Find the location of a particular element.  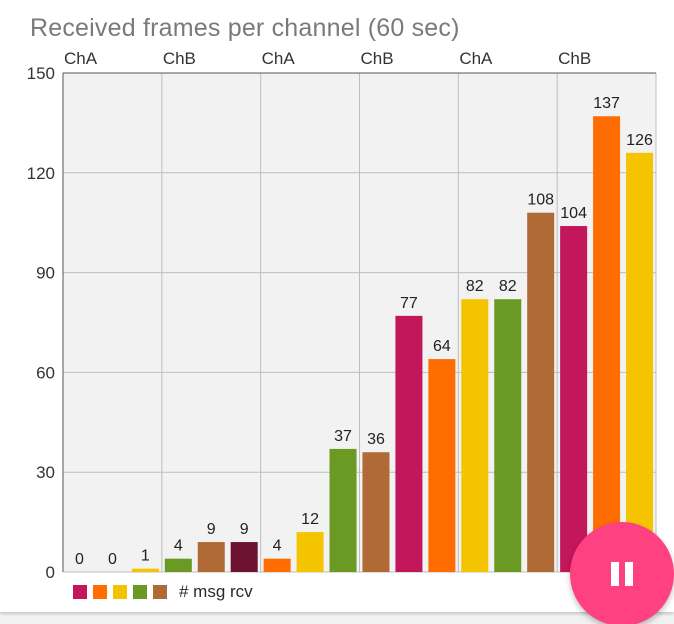

bar-value-label: 137 is located at coordinates (606, 103).